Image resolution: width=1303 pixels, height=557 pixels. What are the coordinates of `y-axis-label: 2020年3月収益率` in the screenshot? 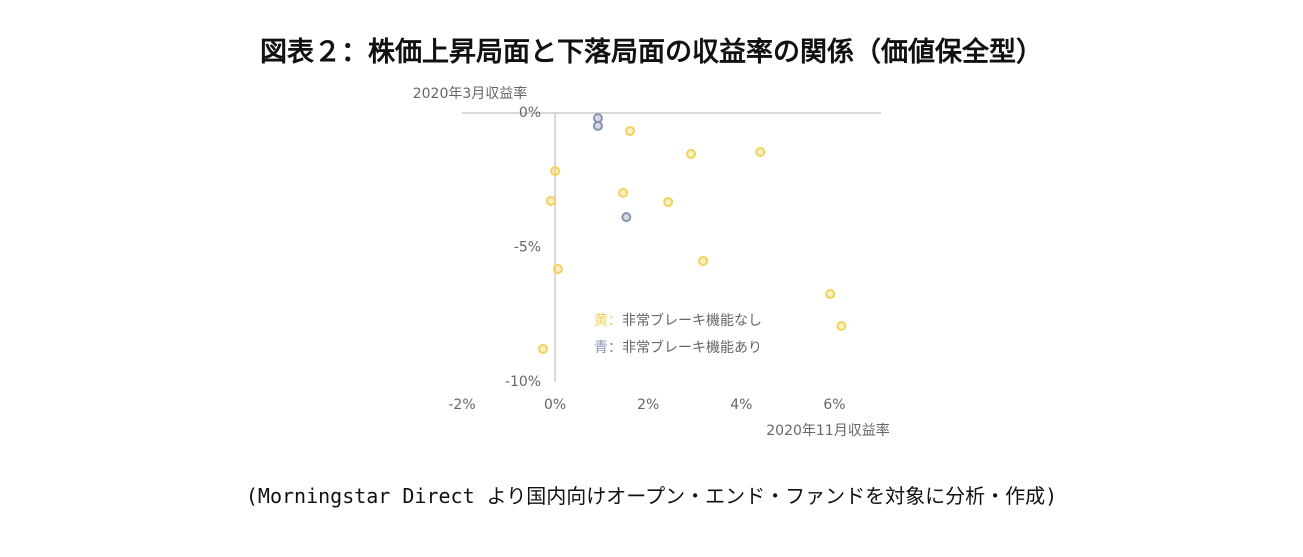 It's located at (470, 93).